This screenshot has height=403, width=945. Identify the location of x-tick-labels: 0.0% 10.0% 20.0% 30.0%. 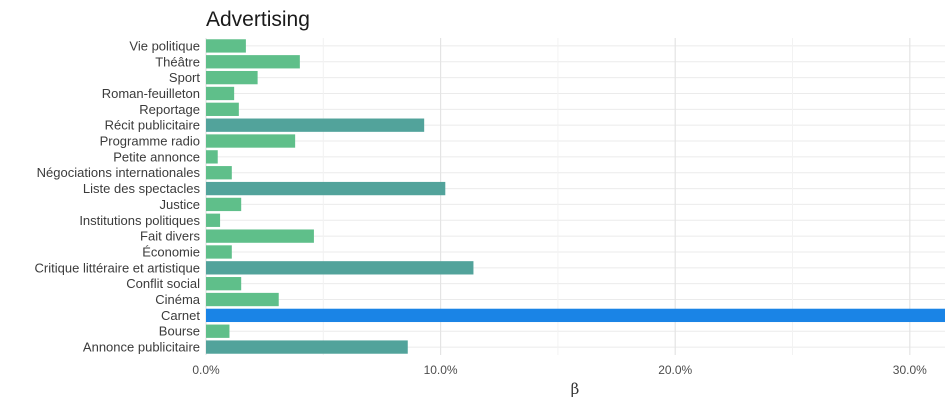
(559, 370).